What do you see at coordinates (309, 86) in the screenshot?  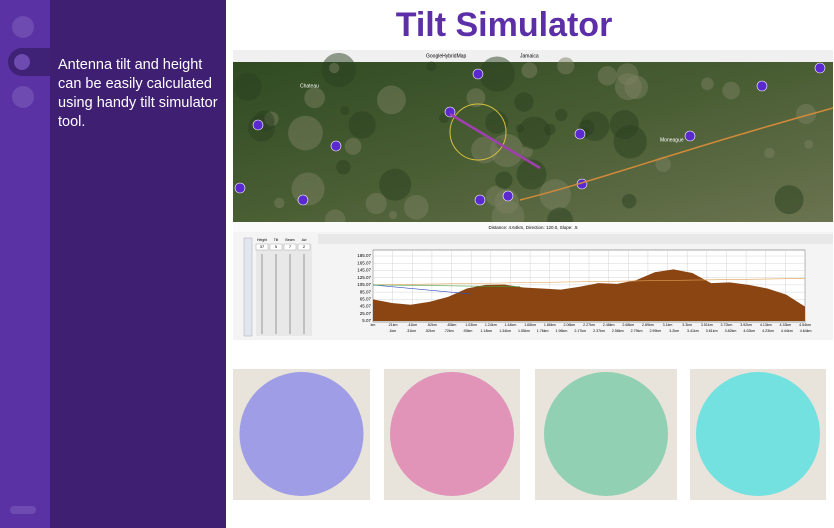 I see `map-label: Chateau` at bounding box center [309, 86].